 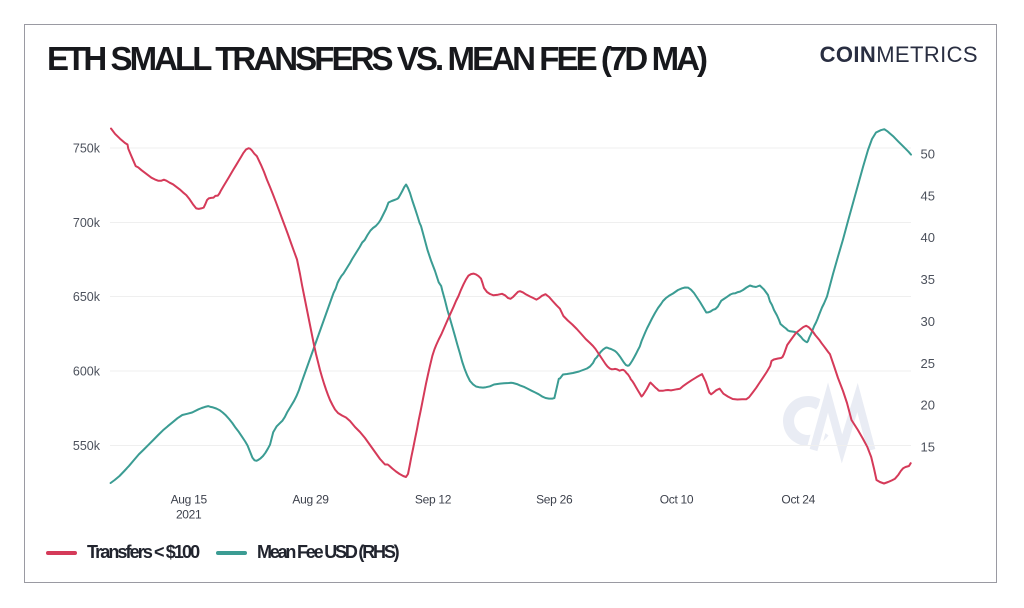 I want to click on svg-text: 15, so click(x=928, y=447).